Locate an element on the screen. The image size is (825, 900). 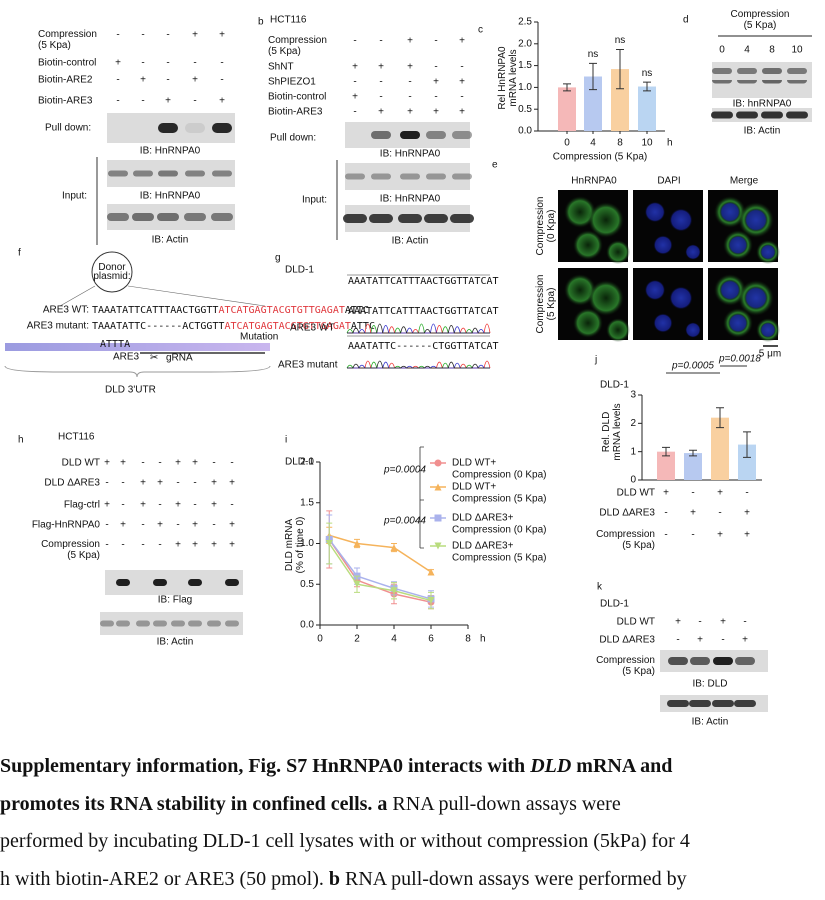
blot-label: Pull down: is located at coordinates (293, 138).